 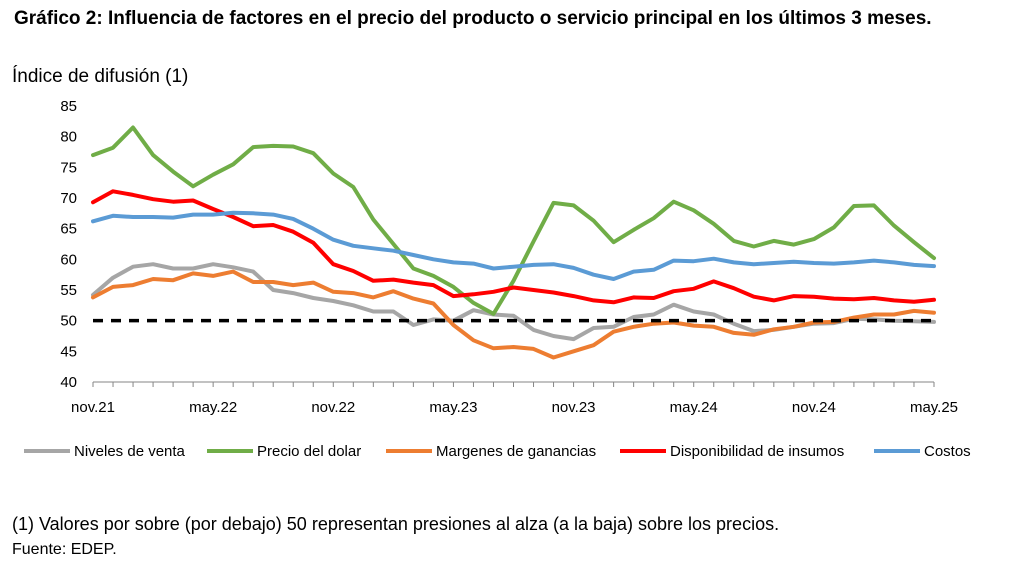 I want to click on legend-label: Precio del dolar, so click(x=309, y=451).